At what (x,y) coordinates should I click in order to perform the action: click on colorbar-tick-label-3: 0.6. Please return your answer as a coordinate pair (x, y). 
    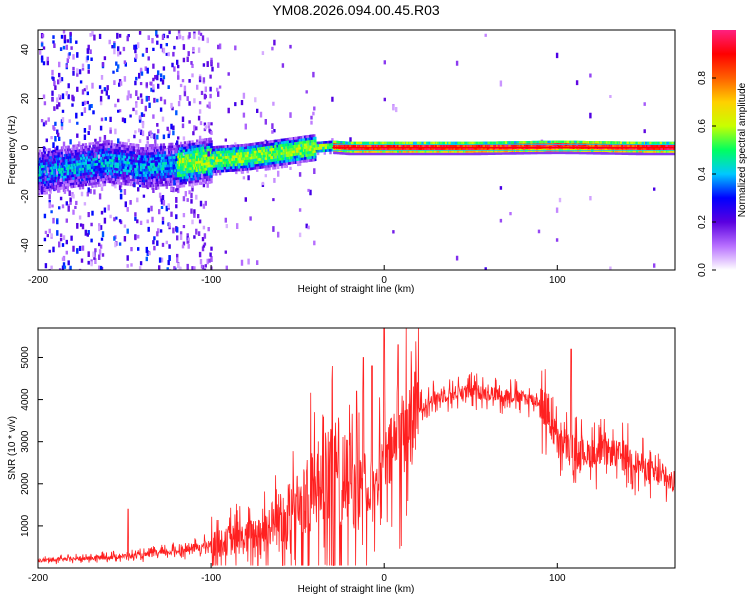
    Looking at the image, I should click on (702, 126).